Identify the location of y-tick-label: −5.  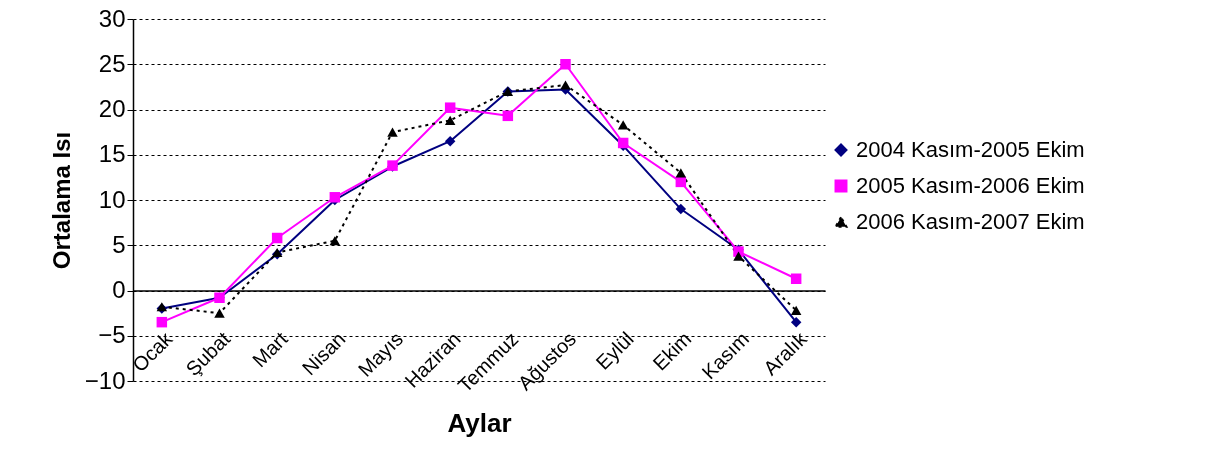
(112, 335).